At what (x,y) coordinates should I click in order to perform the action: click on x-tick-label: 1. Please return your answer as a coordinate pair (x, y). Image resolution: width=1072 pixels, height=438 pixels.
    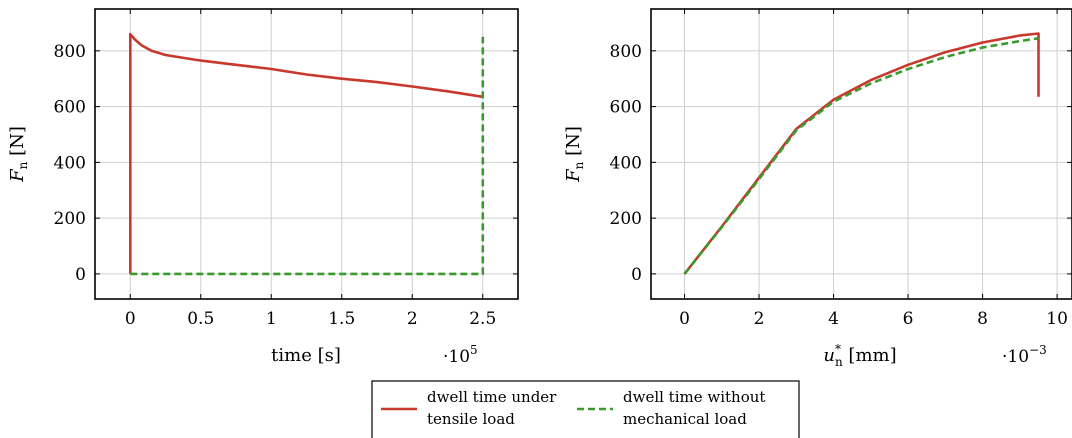
    Looking at the image, I should click on (271, 319).